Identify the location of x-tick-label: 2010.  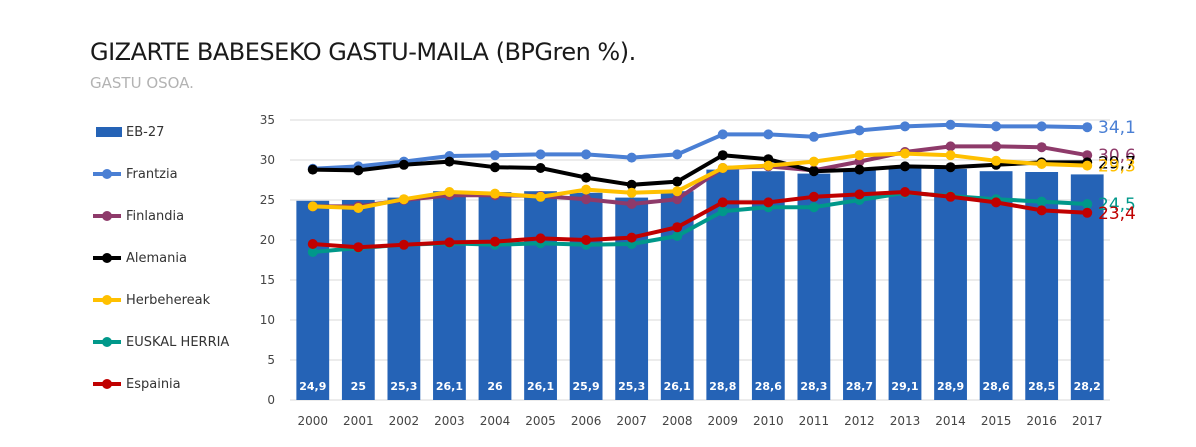
(768, 421).